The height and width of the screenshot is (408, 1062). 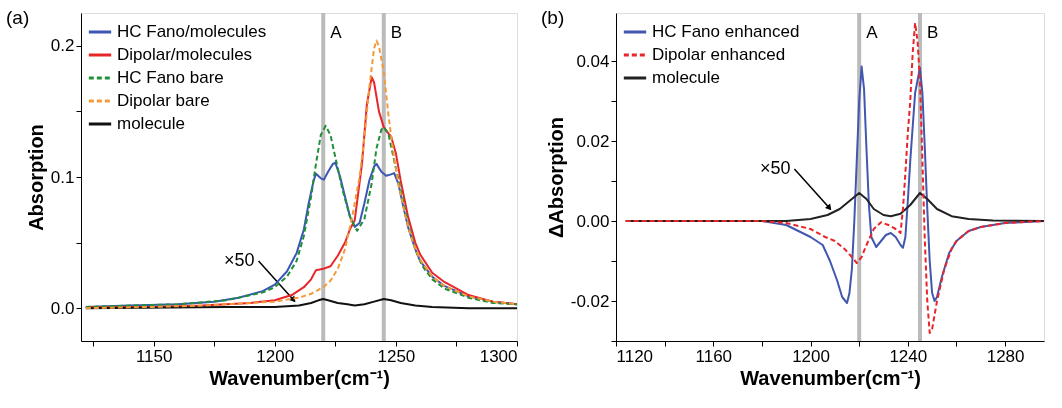 I want to click on y-tick-label: 0.02, so click(x=593, y=141).